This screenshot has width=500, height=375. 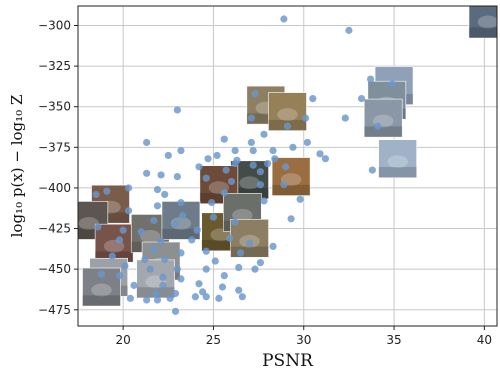 I want to click on y-tick-label: −425, so click(x=54, y=229).